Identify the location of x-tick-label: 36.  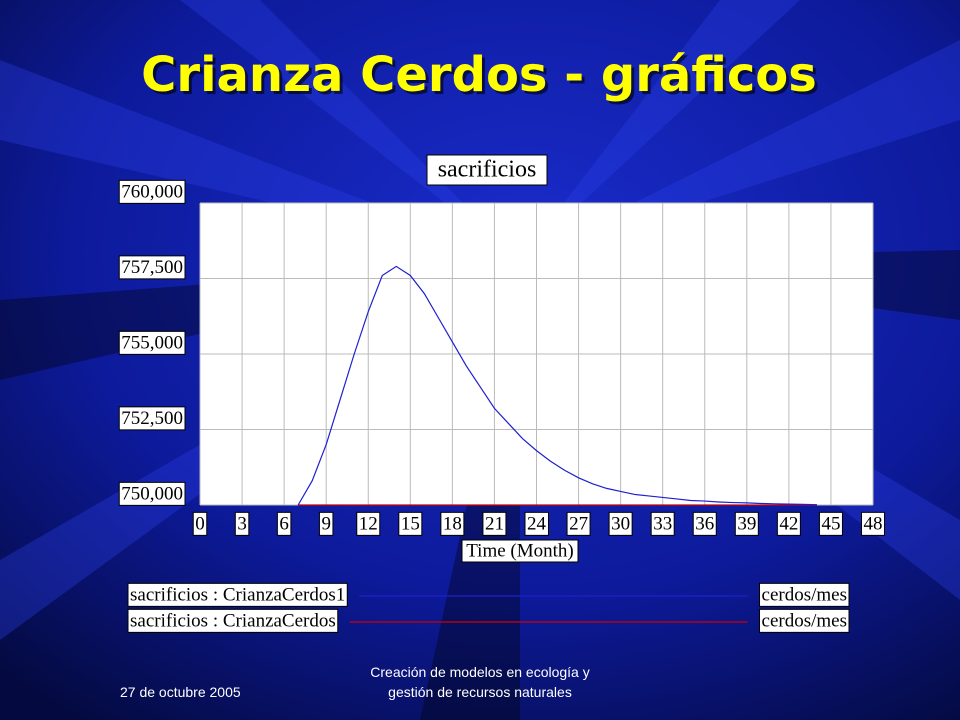
(704, 523).